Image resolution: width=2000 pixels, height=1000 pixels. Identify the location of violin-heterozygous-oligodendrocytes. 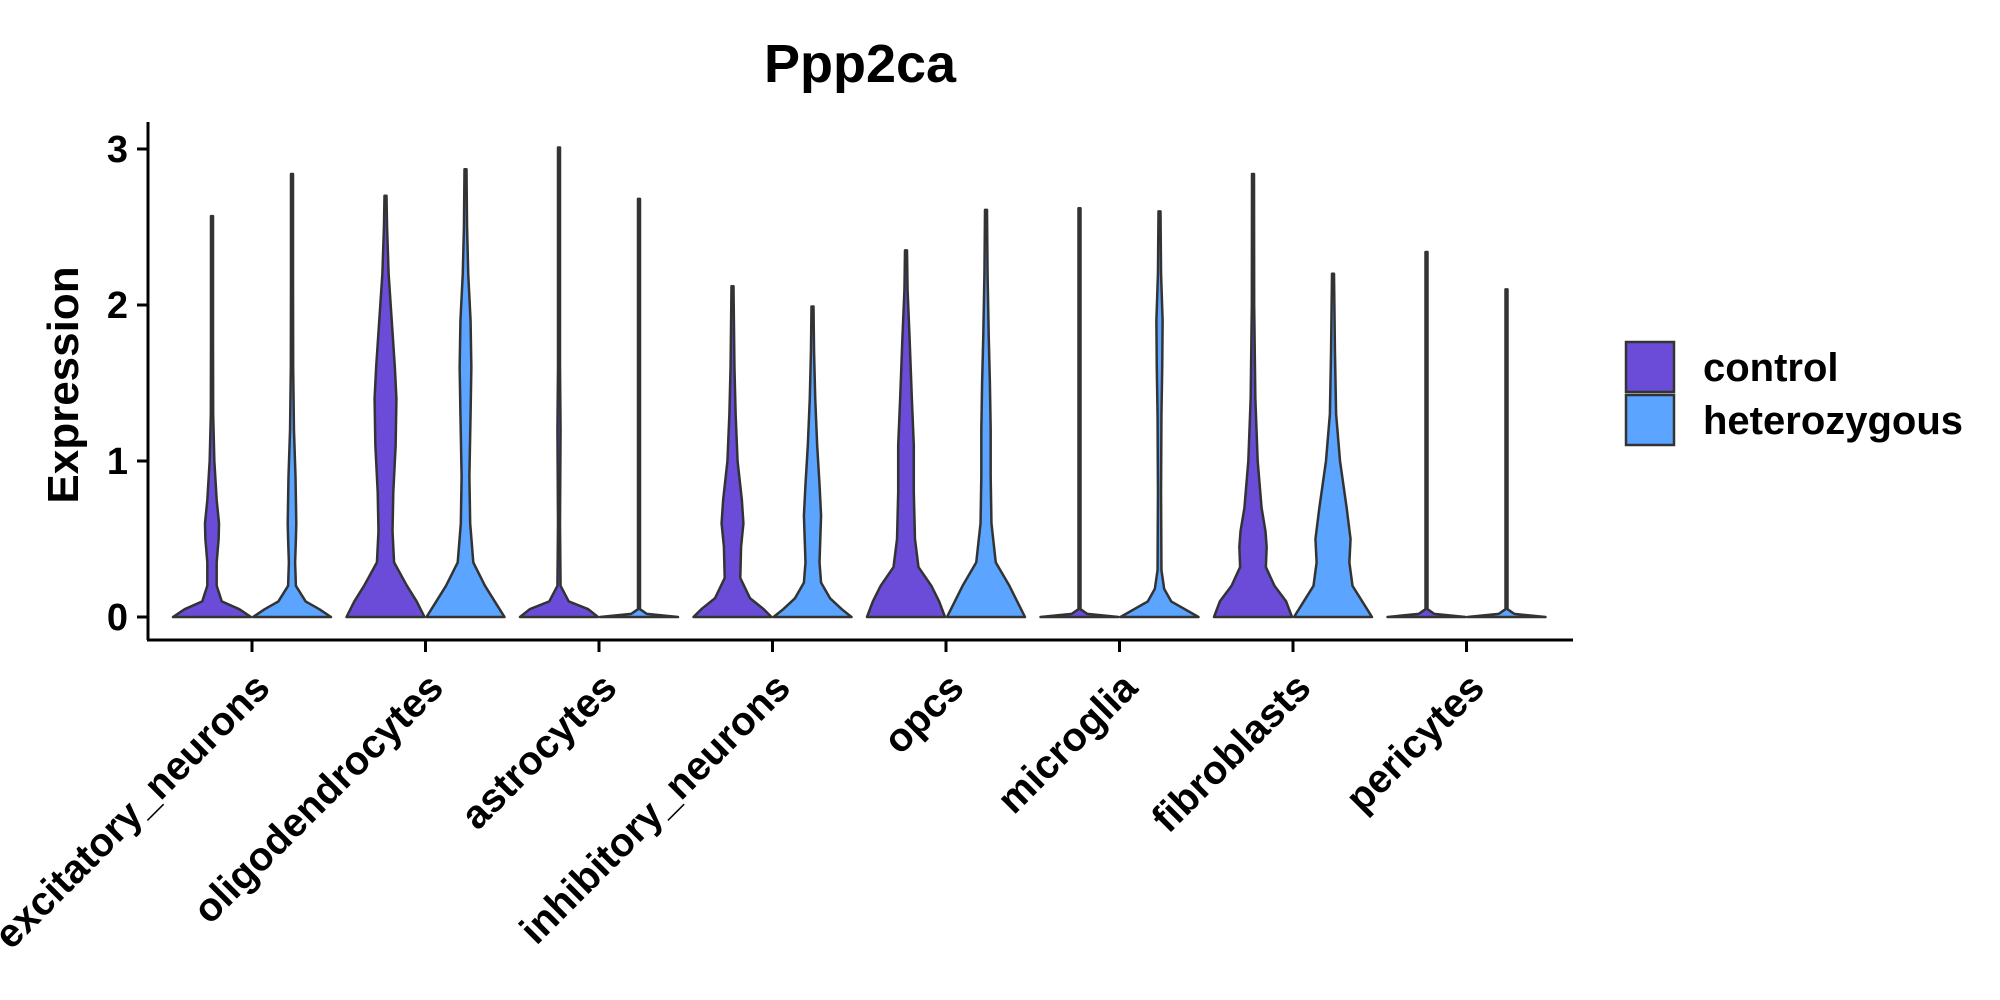
(465, 393).